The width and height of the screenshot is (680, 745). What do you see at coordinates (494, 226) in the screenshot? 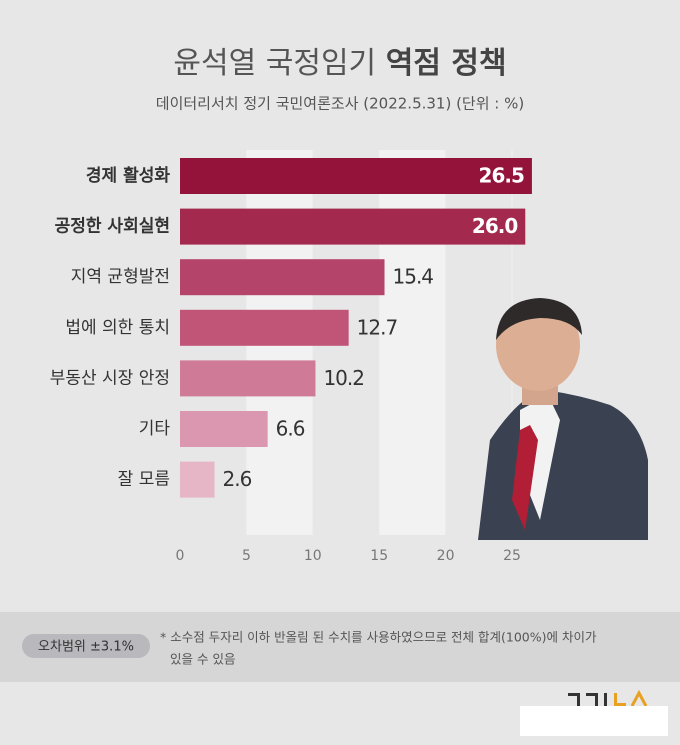
I see `value-label: 26.0` at bounding box center [494, 226].